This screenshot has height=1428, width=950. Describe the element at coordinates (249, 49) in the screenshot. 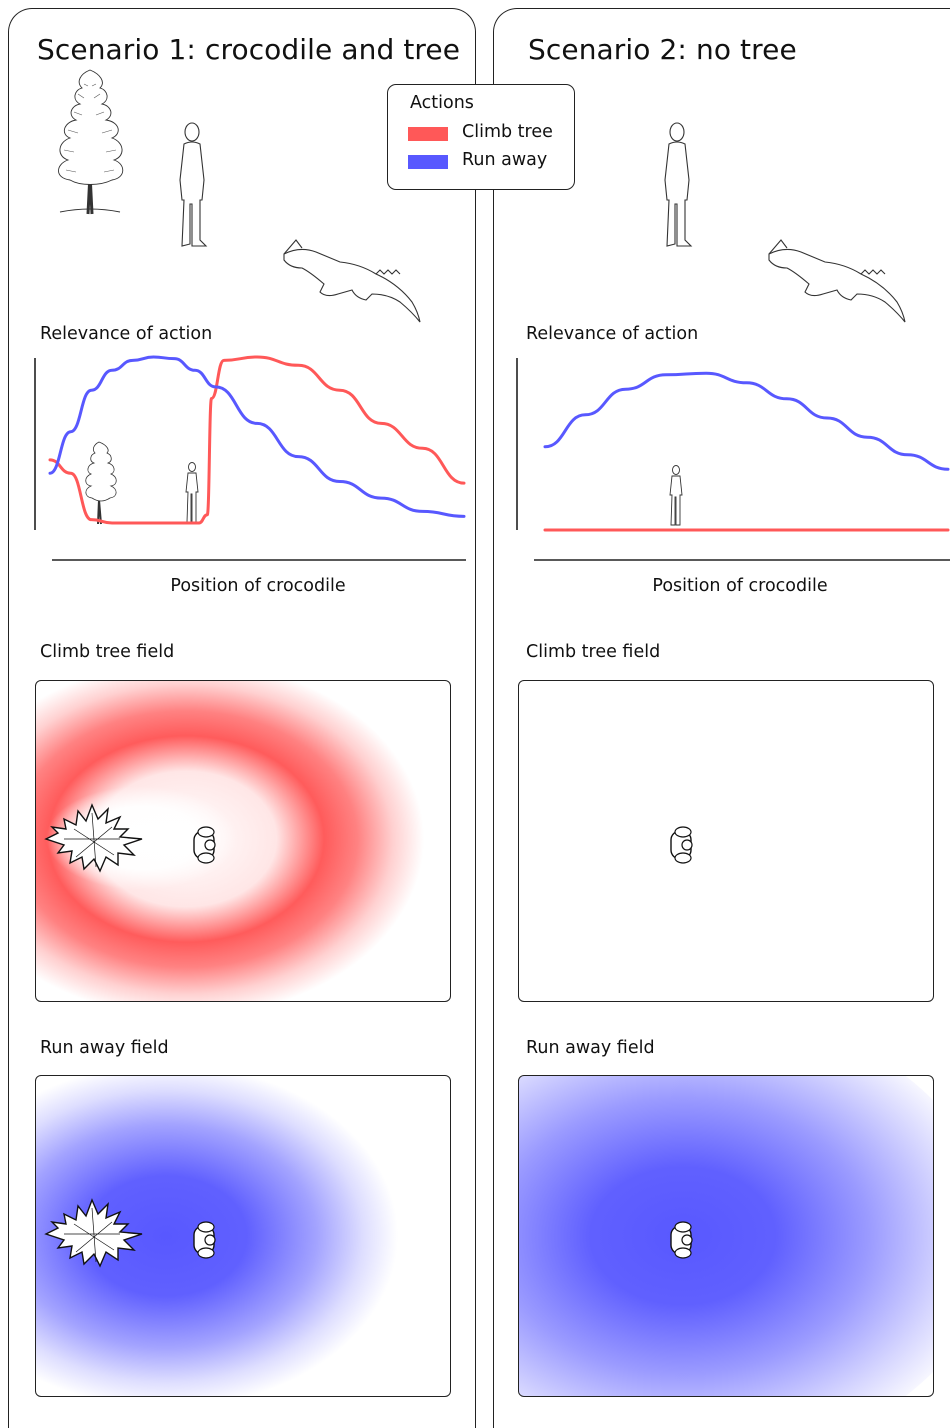

I see `panel-title: Scenario 1: crocodile and tree` at that location.